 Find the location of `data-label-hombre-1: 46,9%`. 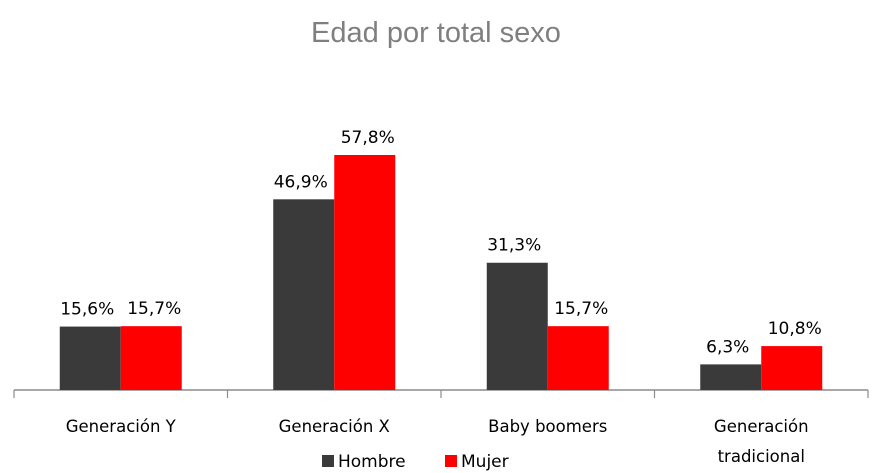

data-label-hombre-1: 46,9% is located at coordinates (301, 182).